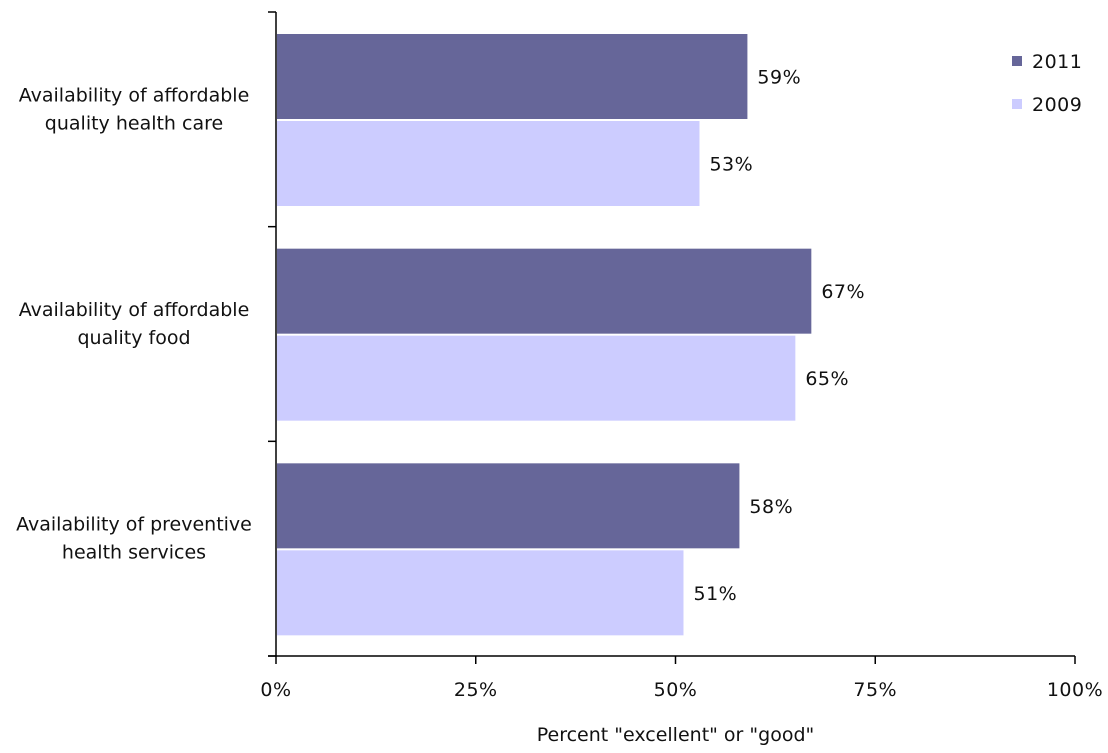 The image size is (1108, 753). I want to click on data-label-2011-1: 67%, so click(843, 292).